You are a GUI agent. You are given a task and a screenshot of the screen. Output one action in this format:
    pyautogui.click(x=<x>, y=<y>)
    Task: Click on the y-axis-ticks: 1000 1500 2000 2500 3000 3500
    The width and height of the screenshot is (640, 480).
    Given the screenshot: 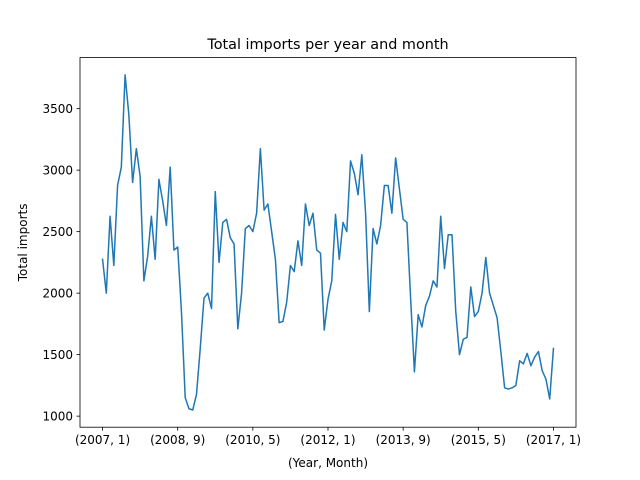 What is the action you would take?
    pyautogui.click(x=61, y=262)
    